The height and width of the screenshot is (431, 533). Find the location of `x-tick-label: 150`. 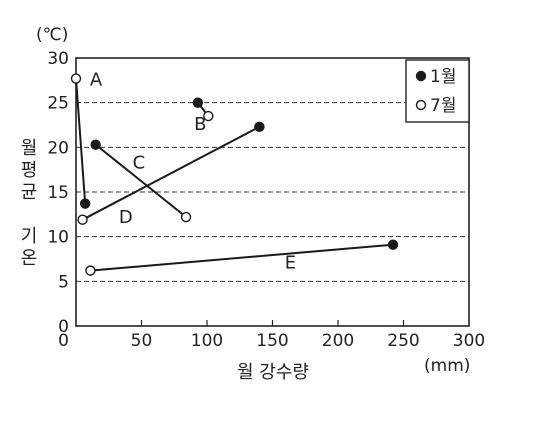

x-tick-label: 150 is located at coordinates (272, 341).